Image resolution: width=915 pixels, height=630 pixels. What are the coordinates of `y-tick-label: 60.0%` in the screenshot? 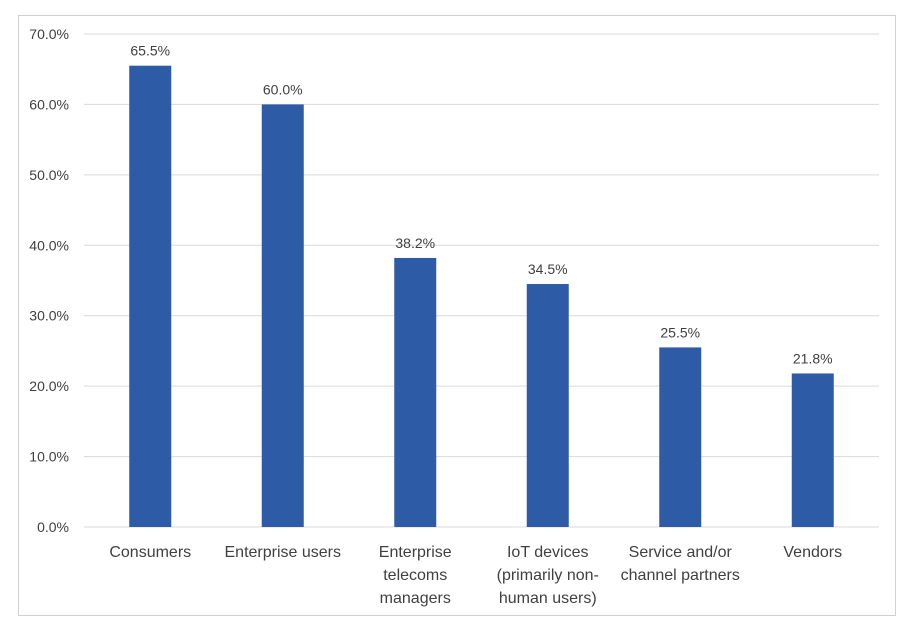 It's located at (49, 104).